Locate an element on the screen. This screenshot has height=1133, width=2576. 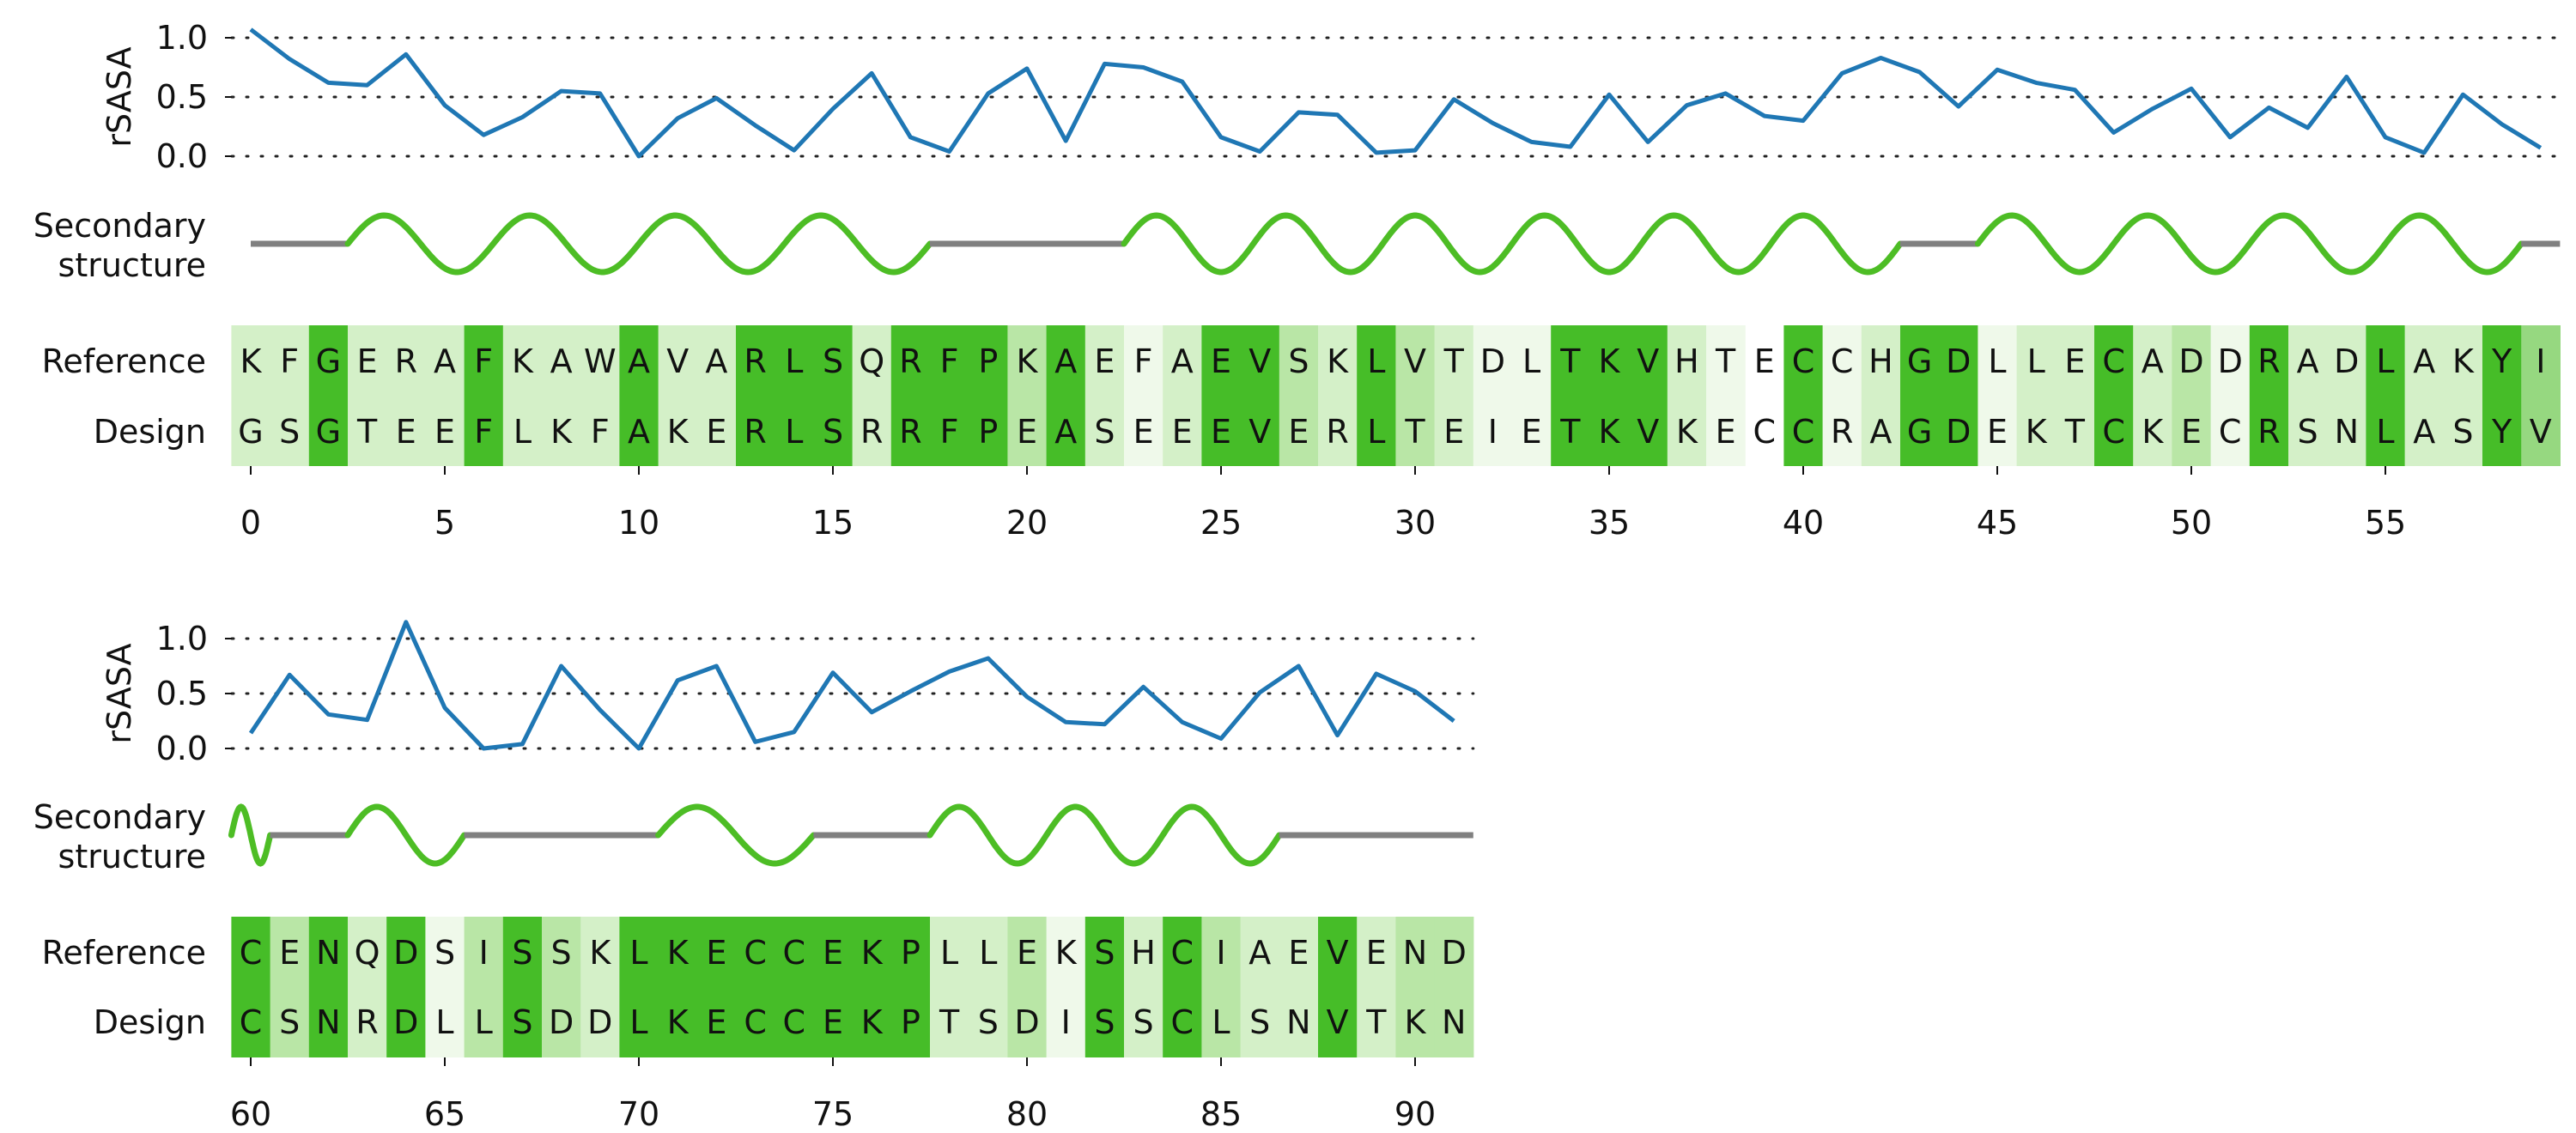
x-tick-label: 25 is located at coordinates (1221, 523).